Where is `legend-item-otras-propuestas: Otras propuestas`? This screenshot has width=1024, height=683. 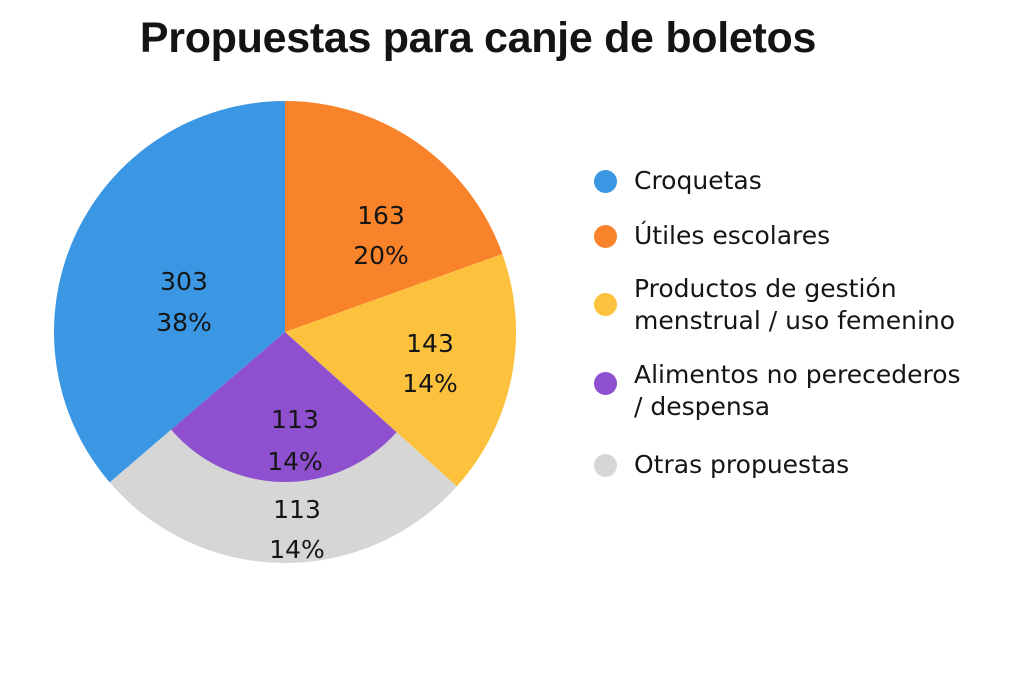
legend-item-otras-propuestas: Otras propuestas is located at coordinates (721, 465).